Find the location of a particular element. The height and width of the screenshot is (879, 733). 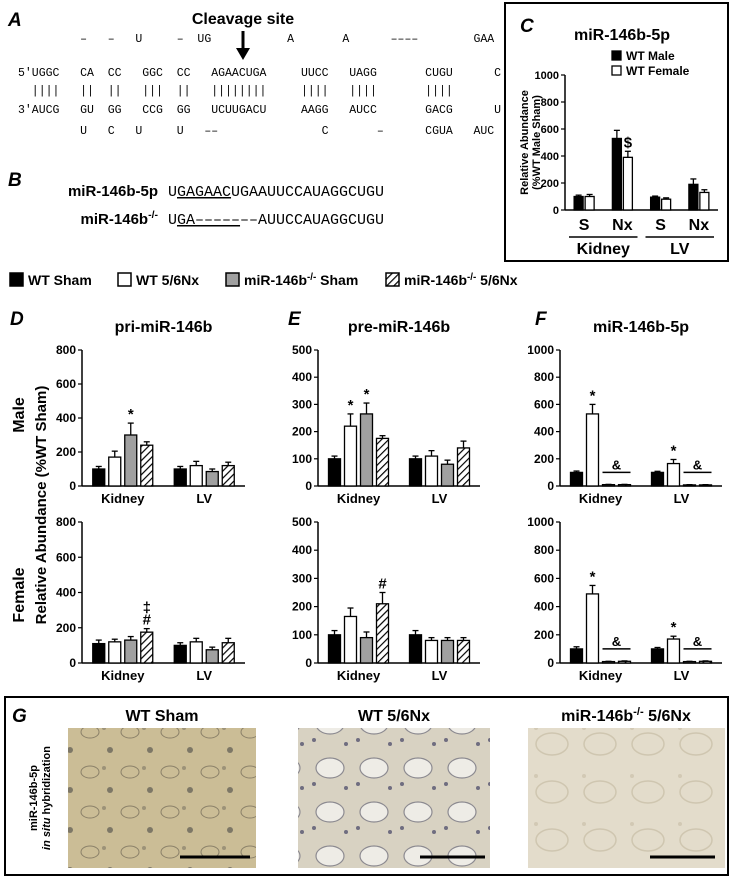

row-label: Male is located at coordinates (19, 415).